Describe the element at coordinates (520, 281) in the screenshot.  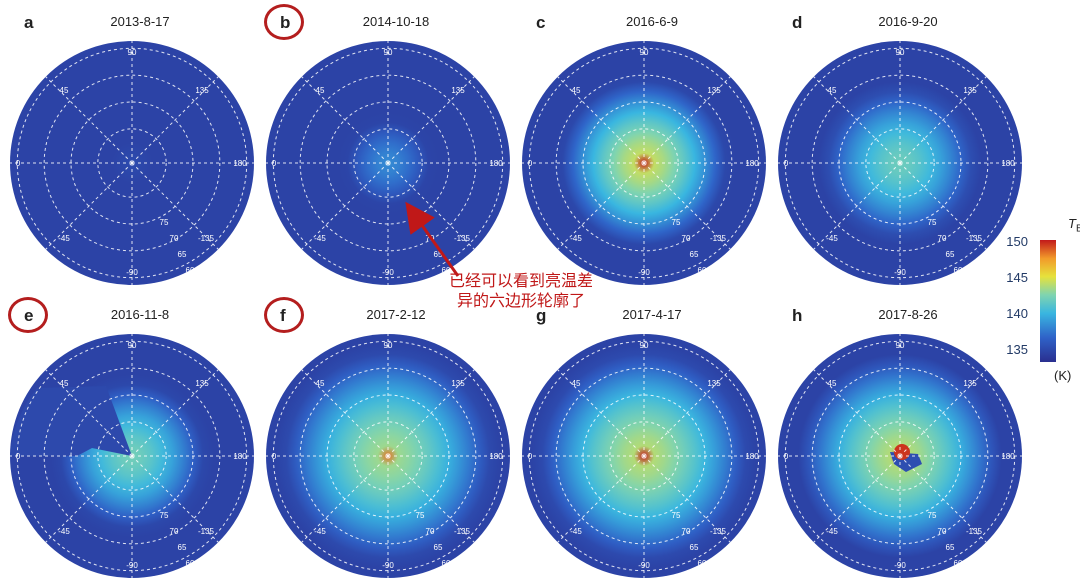
I see `annotation-line-1: 已经可以看到亮温差` at that location.